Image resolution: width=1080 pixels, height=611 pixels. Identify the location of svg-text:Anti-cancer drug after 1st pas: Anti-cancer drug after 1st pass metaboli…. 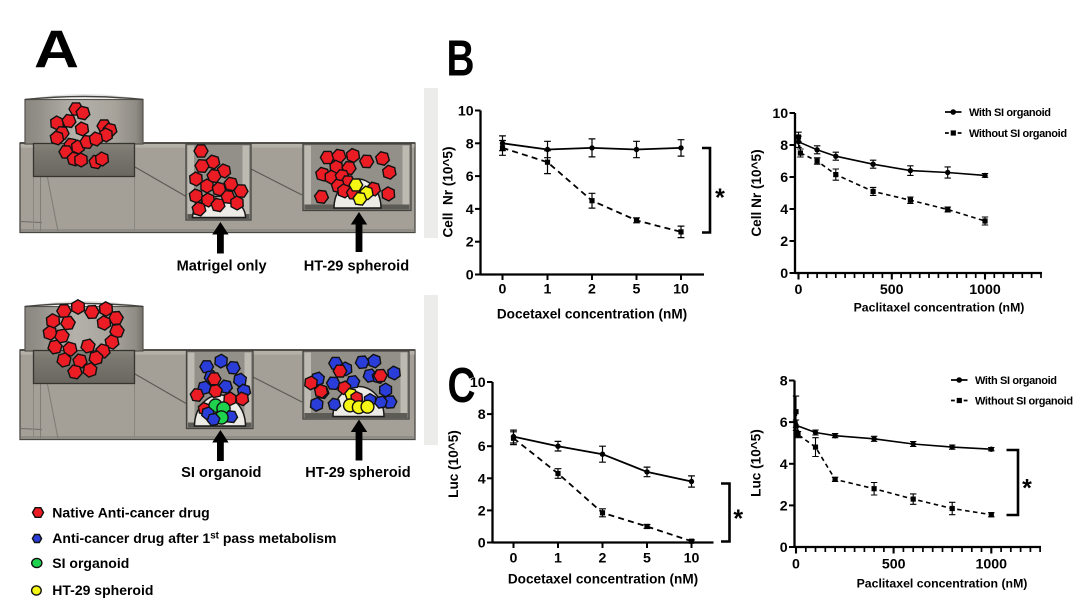
(194, 538).